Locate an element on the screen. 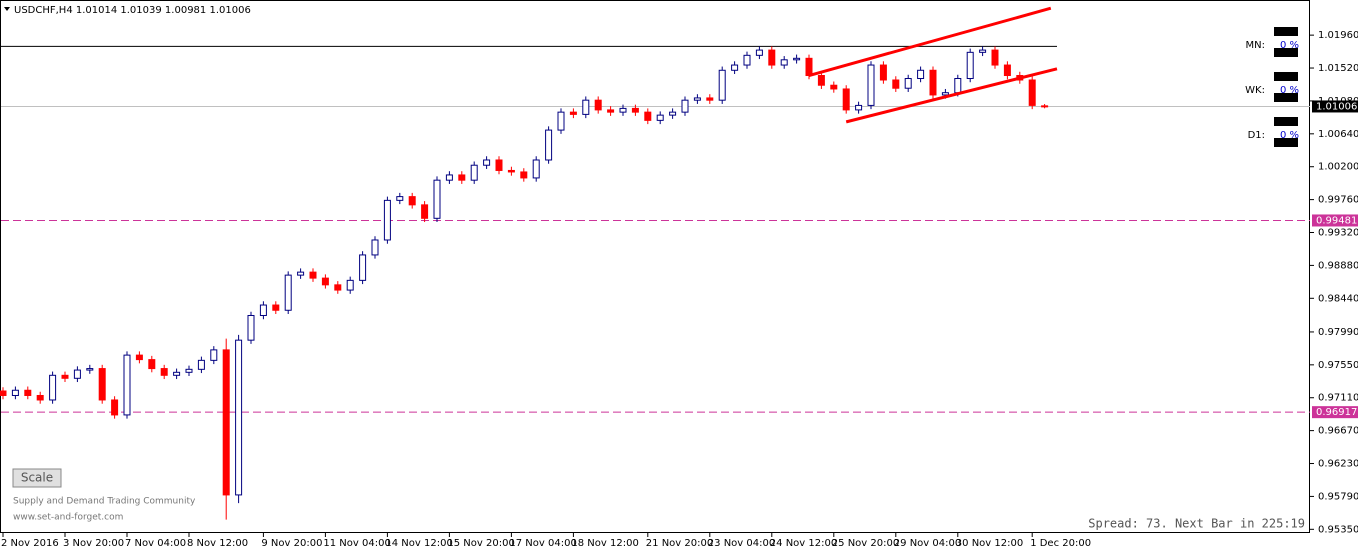 This screenshot has width=1358, height=554. x-tick-label: 17 Nov 04:00 is located at coordinates (542, 543).